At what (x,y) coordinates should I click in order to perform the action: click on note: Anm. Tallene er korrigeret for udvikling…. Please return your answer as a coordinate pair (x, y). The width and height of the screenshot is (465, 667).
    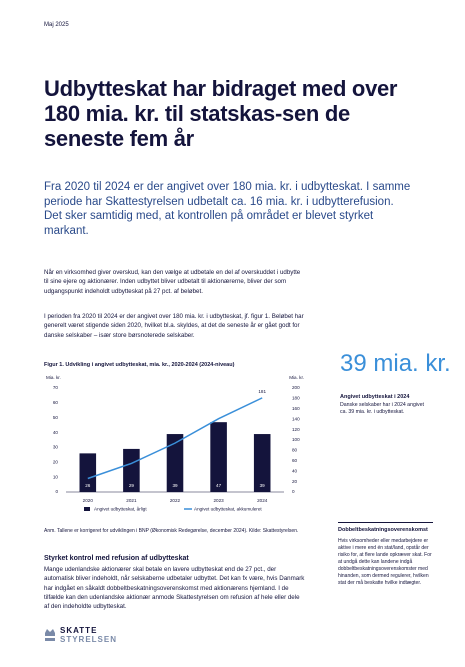
    Looking at the image, I should click on (171, 531).